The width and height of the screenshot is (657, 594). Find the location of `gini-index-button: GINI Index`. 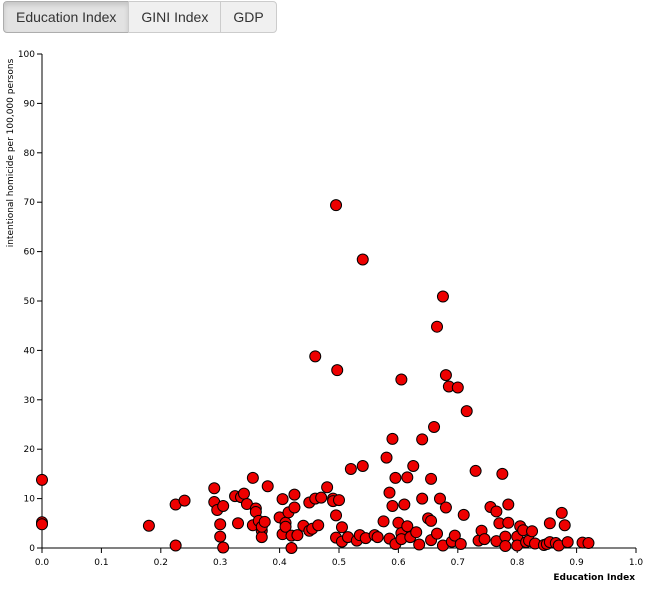

gini-index-button: GINI Index is located at coordinates (175, 17).